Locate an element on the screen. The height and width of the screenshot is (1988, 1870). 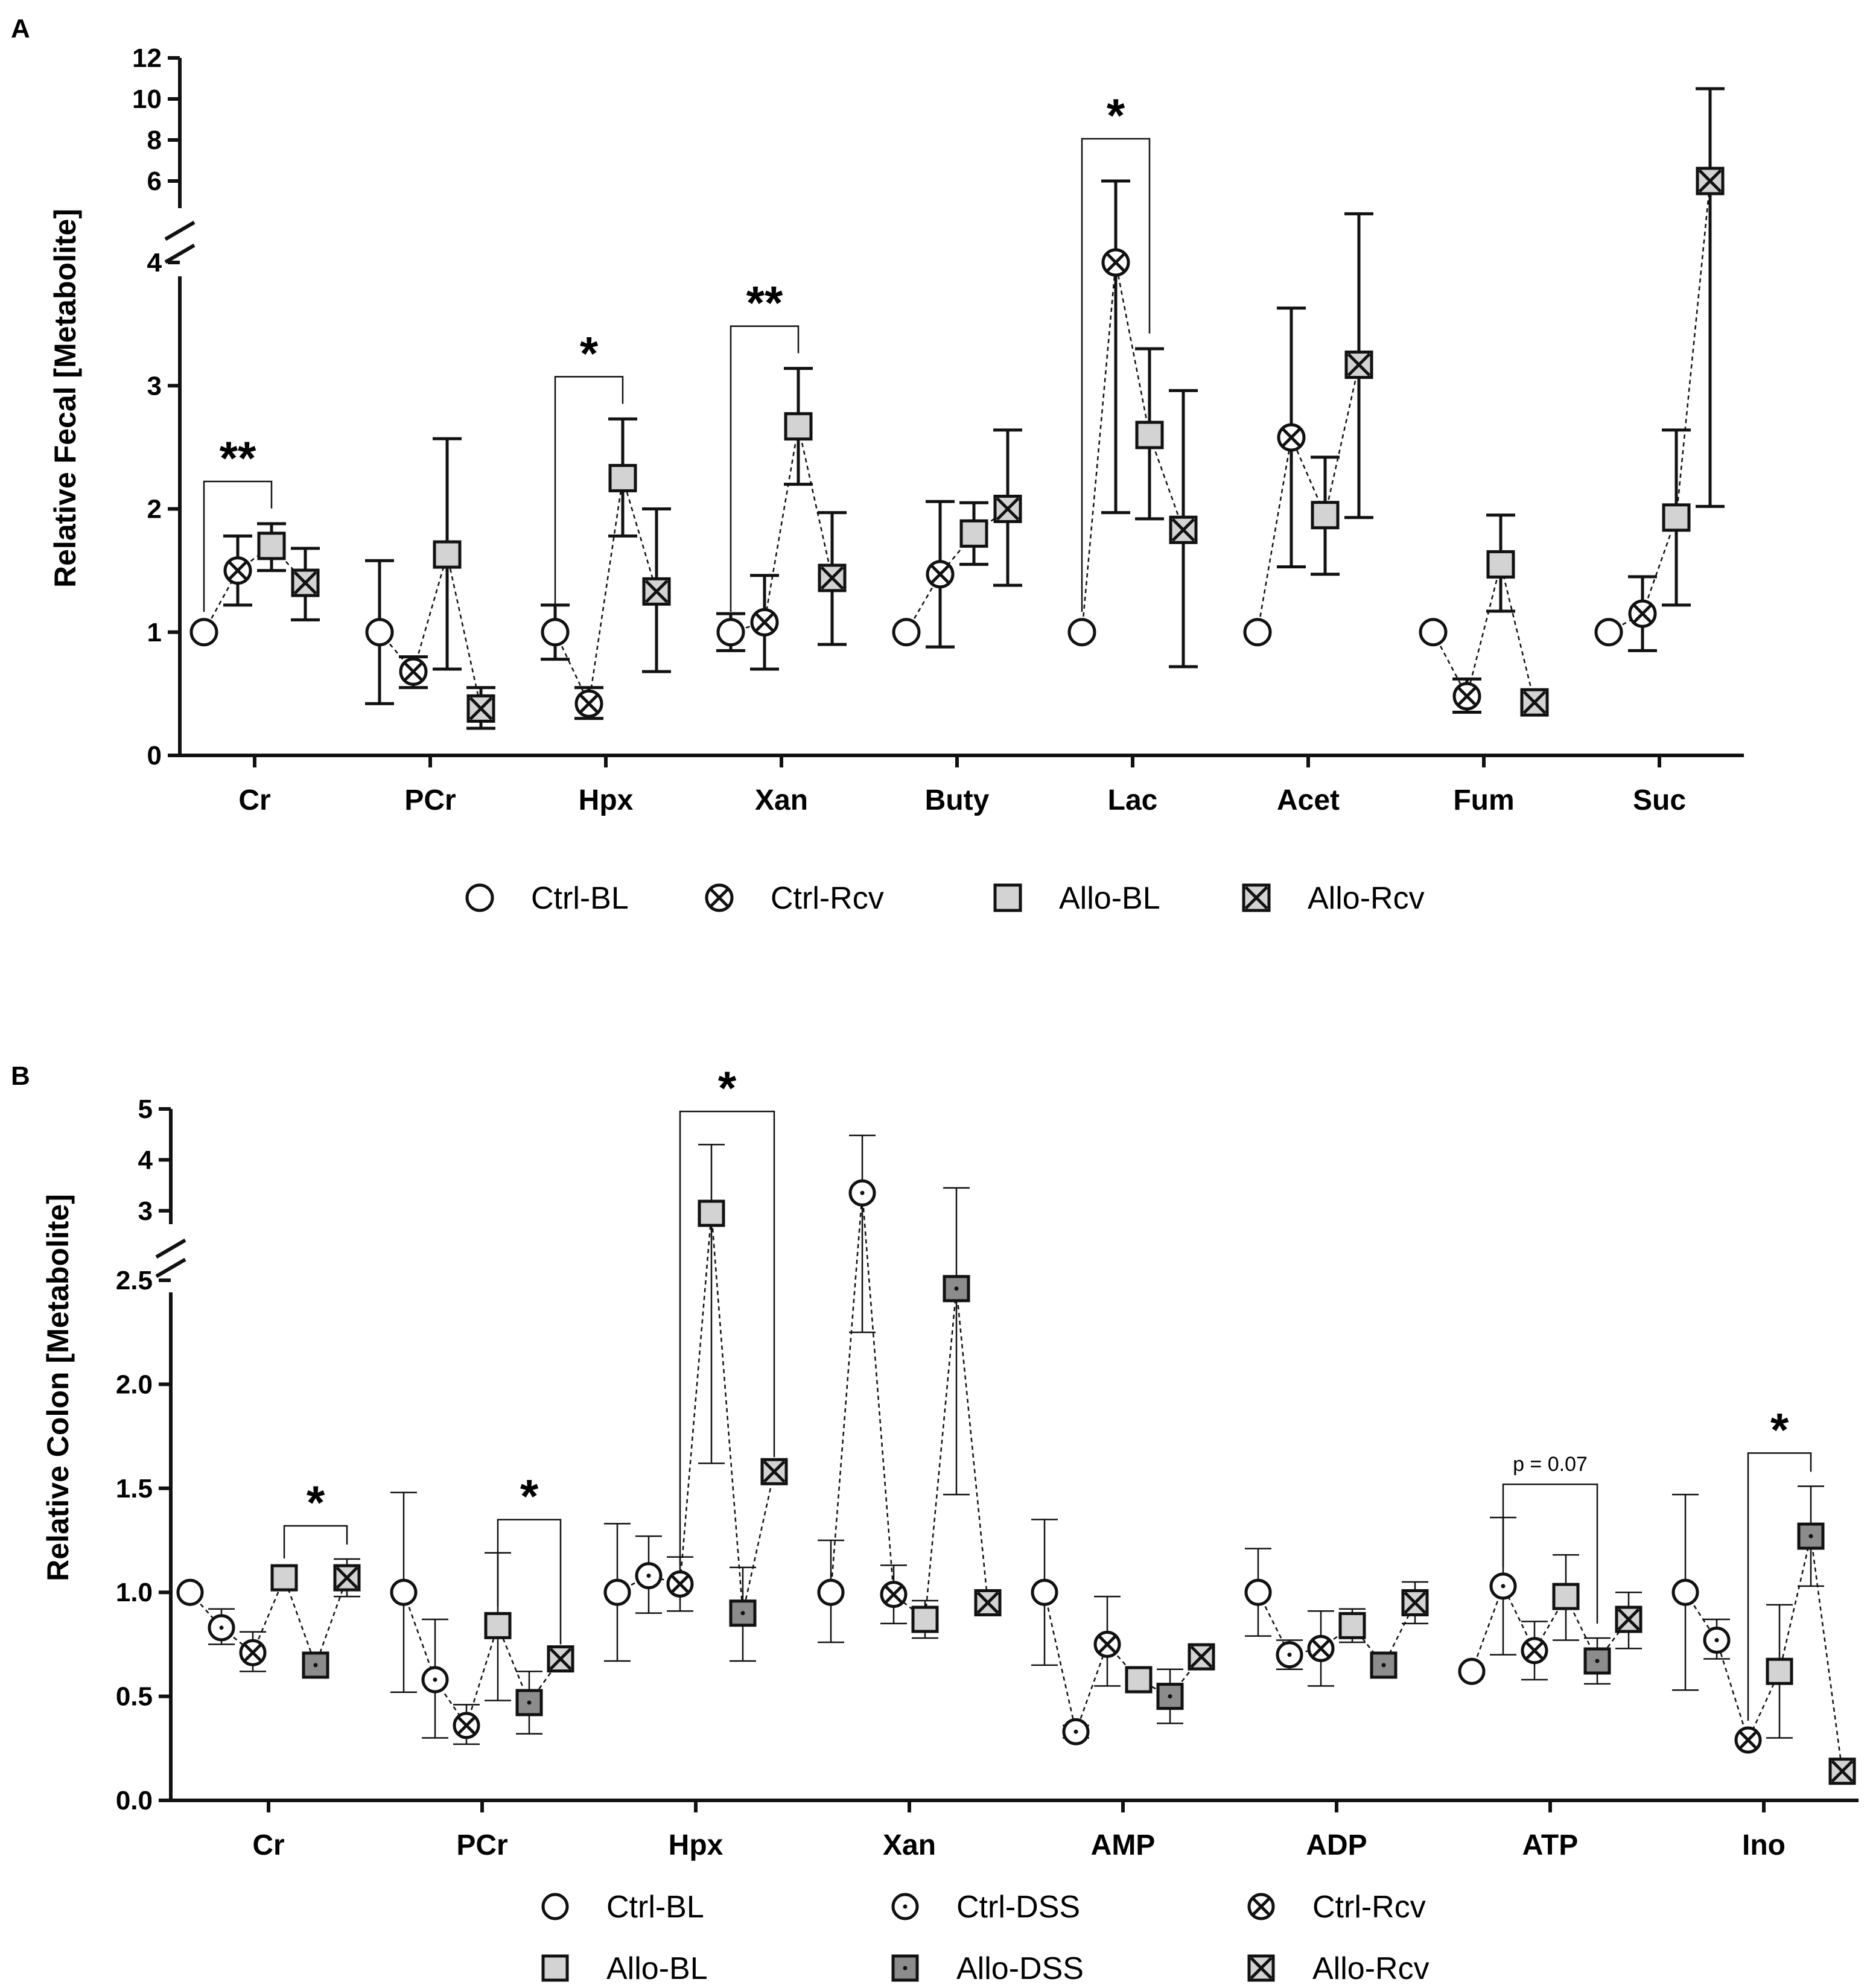
panel-a-point-ctrl-bl-pcr-shape is located at coordinates (379, 632).